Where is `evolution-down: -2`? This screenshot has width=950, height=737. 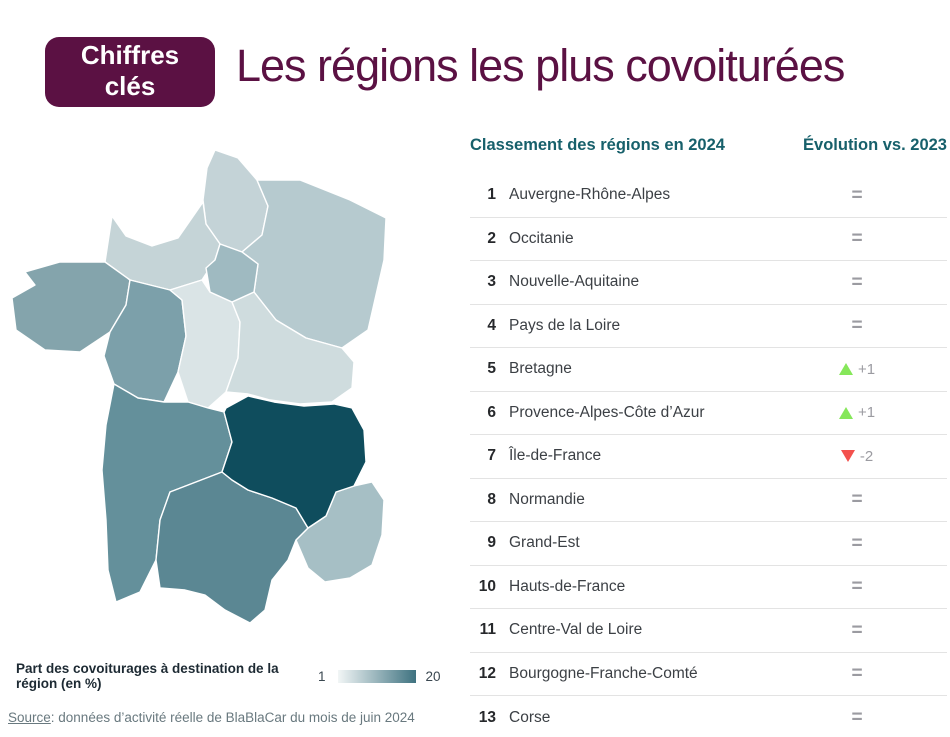
evolution-down: -2 is located at coordinates (857, 456).